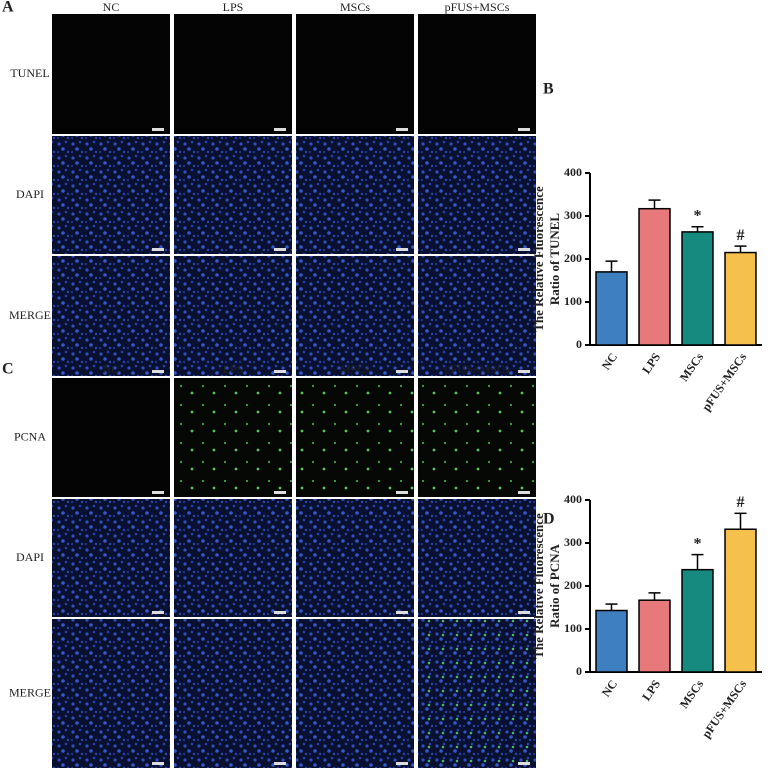 The image size is (784, 770). What do you see at coordinates (554, 259) in the screenshot?
I see `y-axis-label-line: Ratio of TUNEL` at bounding box center [554, 259].